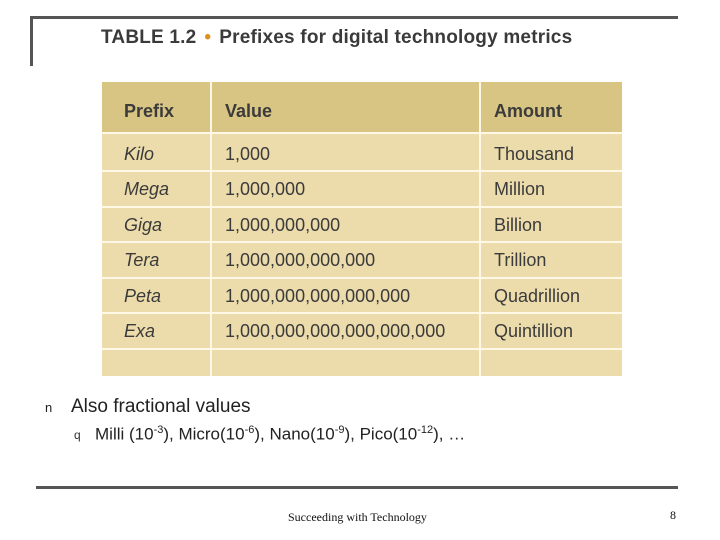 This screenshot has height=540, width=720. I want to click on cell-value: 1,000,000,000,000,000, so click(318, 296).